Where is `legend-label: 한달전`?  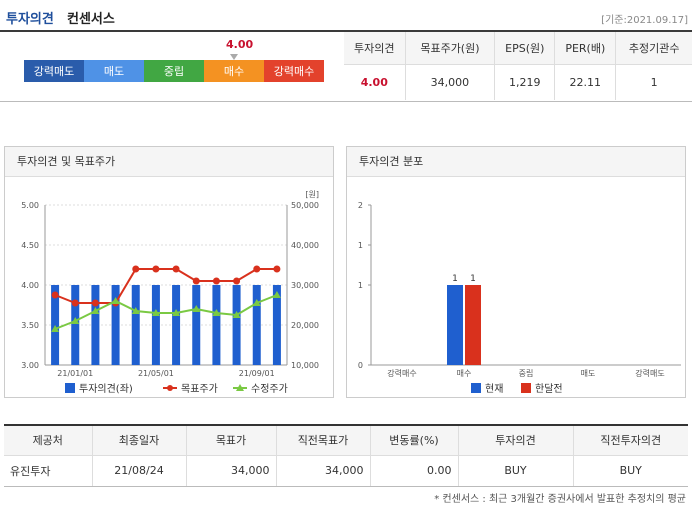 legend-label: 한달전 is located at coordinates (549, 389).